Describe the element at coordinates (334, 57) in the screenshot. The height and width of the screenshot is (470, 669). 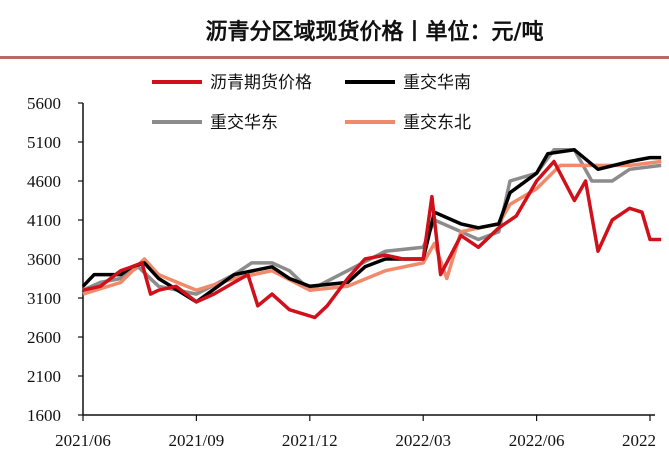
I see `title-divider` at that location.